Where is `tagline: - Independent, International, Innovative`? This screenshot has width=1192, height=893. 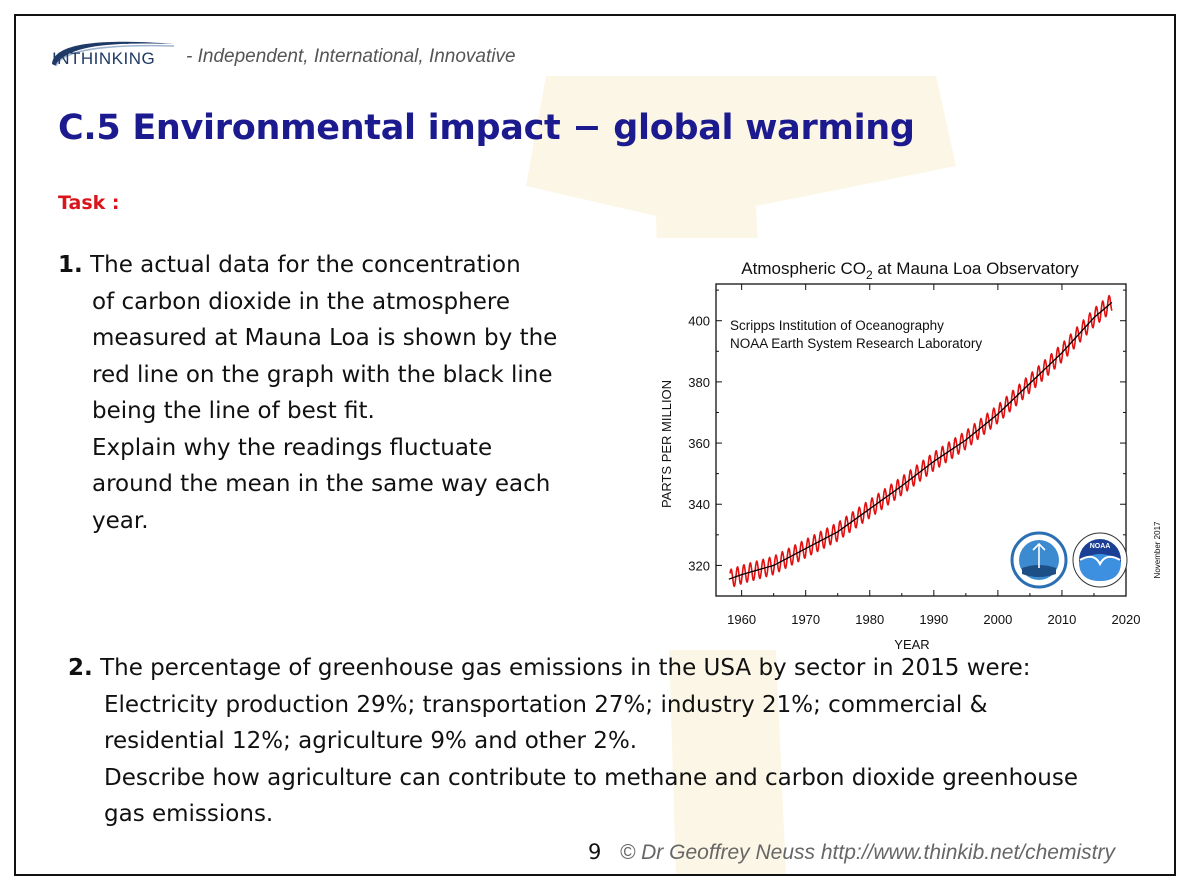 tagline: - Independent, International, Innovative is located at coordinates (351, 56).